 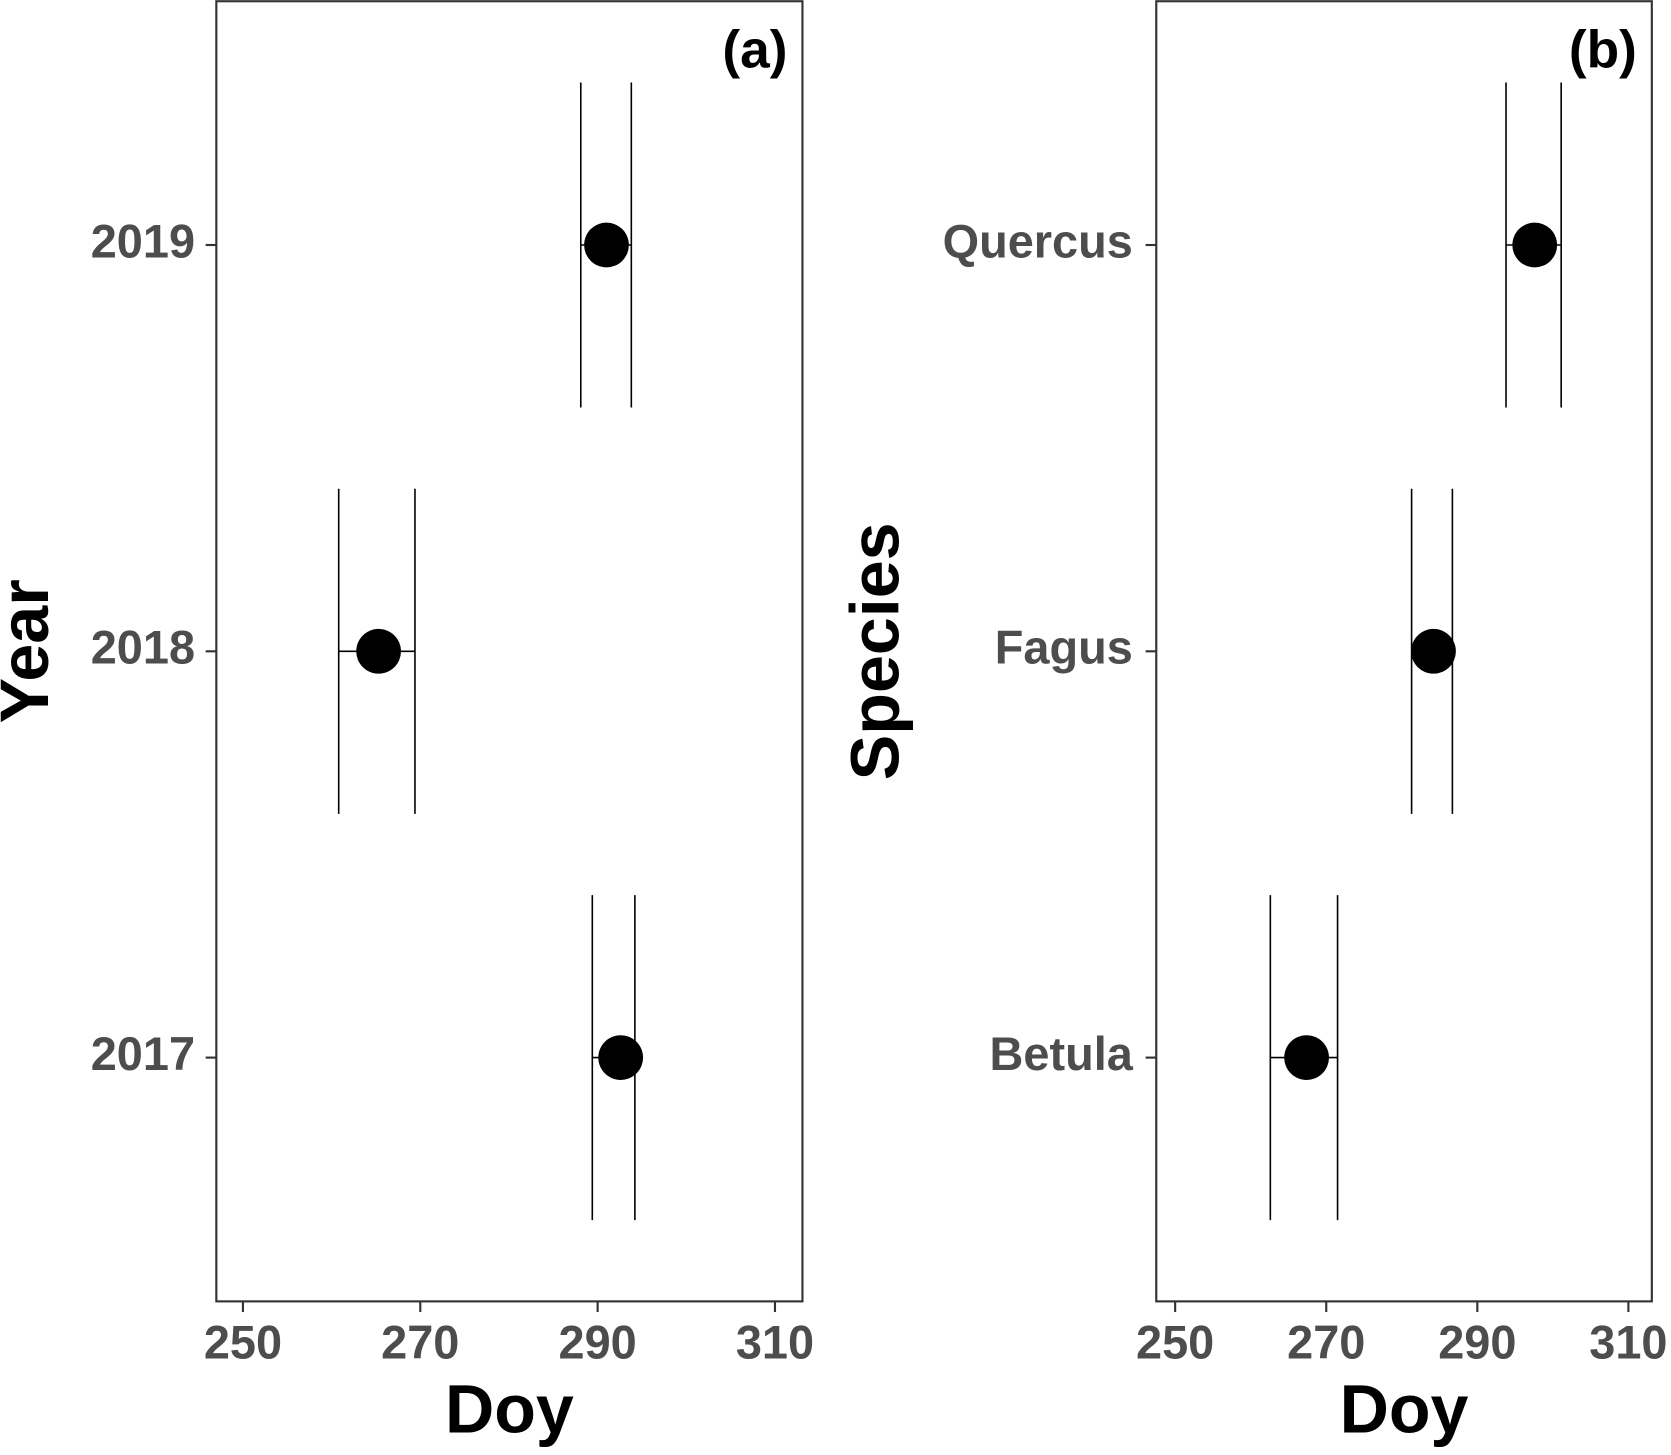 What do you see at coordinates (1064, 648) in the screenshot?
I see `y-tick-label: Fagus` at bounding box center [1064, 648].